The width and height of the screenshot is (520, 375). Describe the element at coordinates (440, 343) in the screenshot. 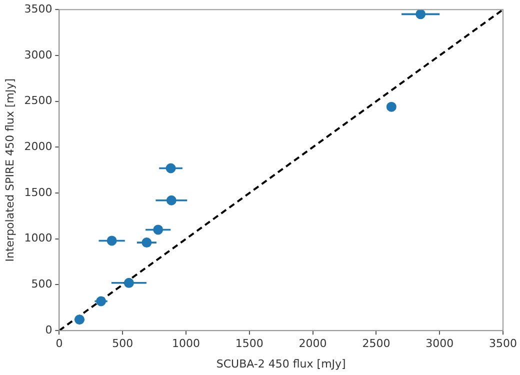

I see `x-tick-label: 3000` at that location.